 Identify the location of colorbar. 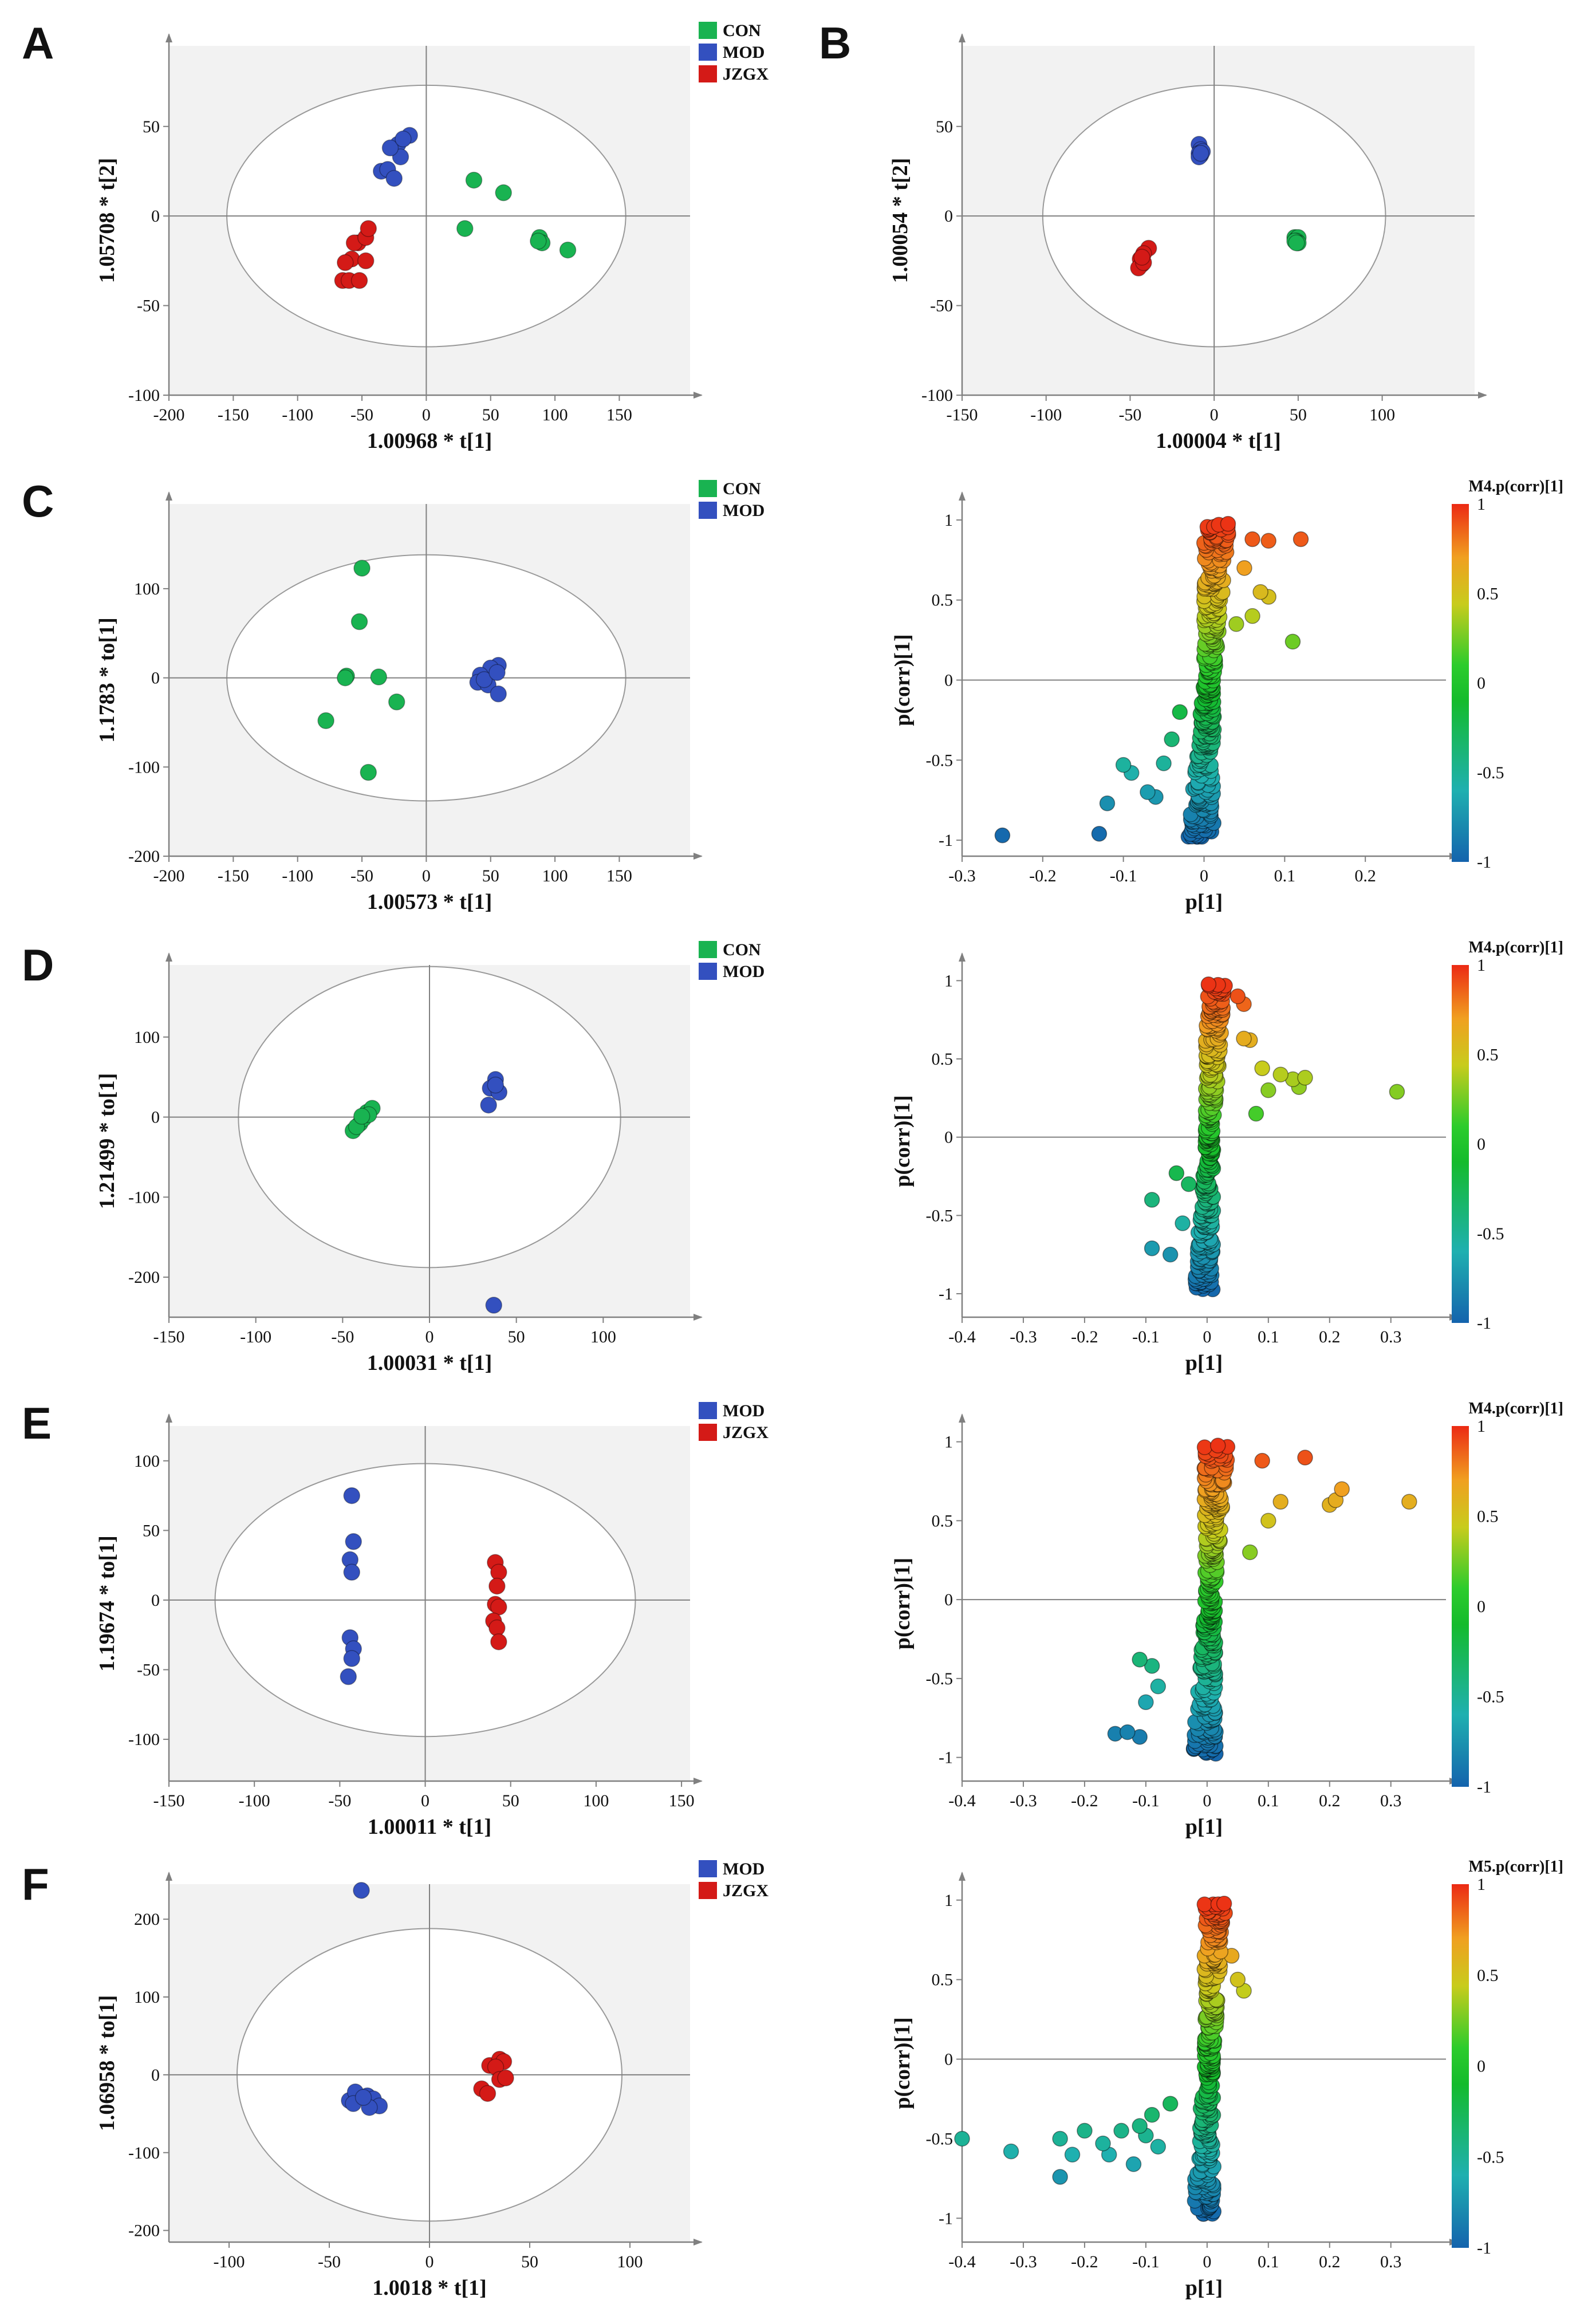
(1460, 1606).